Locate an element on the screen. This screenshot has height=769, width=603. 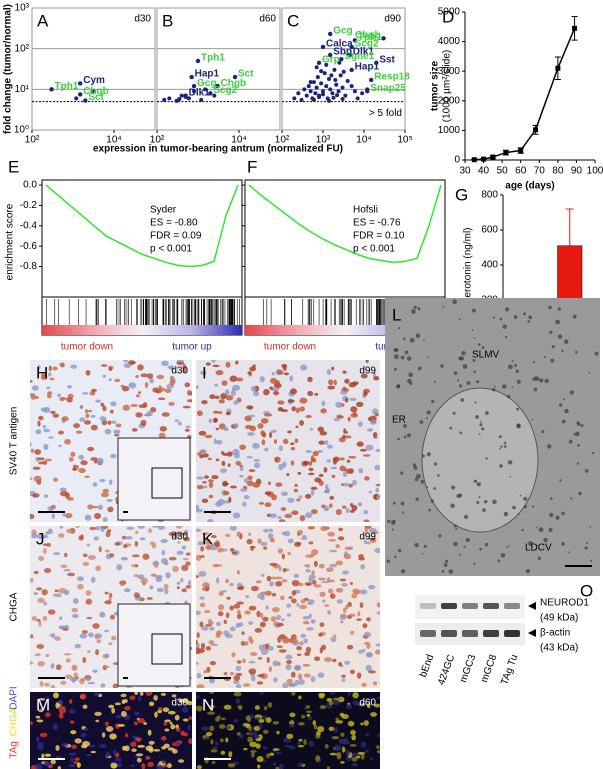
y-tick-label: 400 is located at coordinates (489, 265).